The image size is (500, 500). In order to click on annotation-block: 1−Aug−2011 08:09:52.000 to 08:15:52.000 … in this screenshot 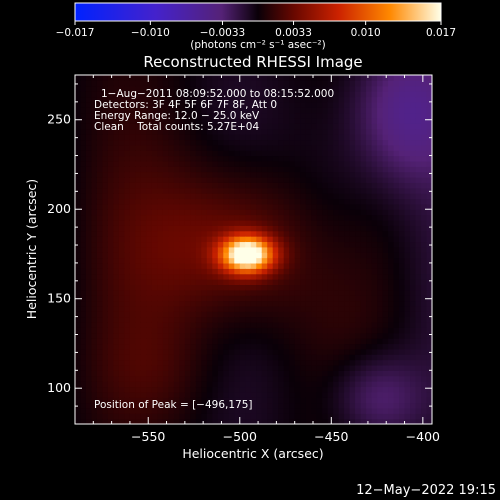, I will do `click(214, 110)`.